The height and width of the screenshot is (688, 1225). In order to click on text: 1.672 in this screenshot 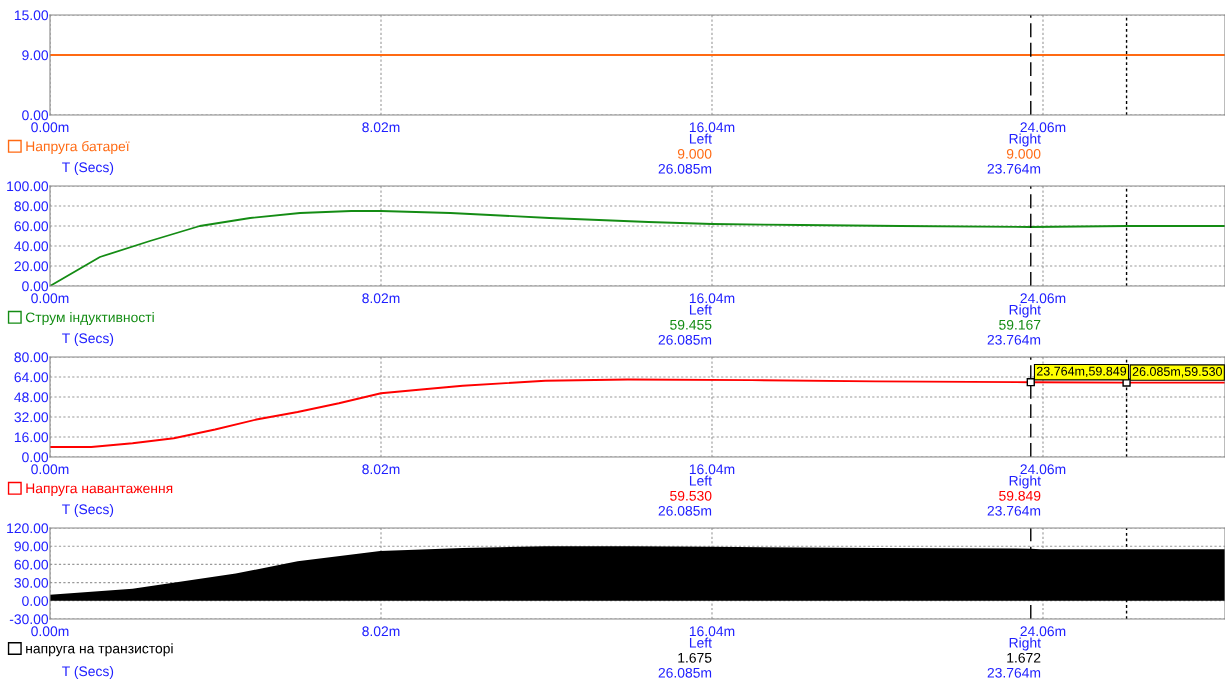, I will do `click(1024, 657)`.